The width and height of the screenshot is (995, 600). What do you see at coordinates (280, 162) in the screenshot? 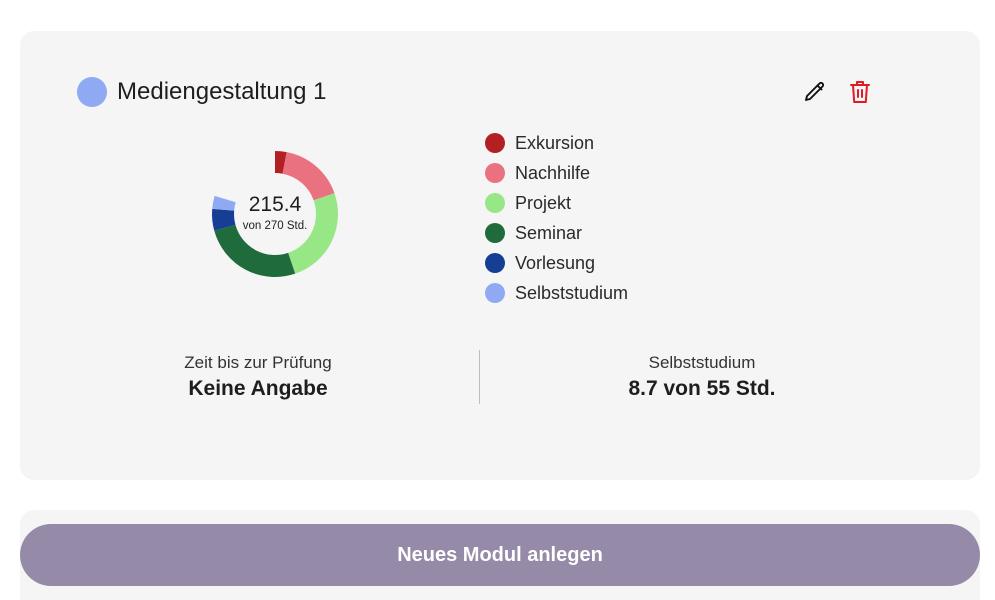
I see `donut-segment-exkursion` at bounding box center [280, 162].